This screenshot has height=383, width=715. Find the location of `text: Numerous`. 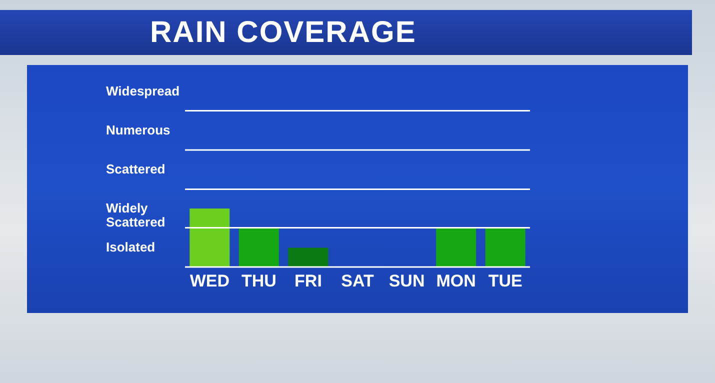

text: Numerous is located at coordinates (138, 130).